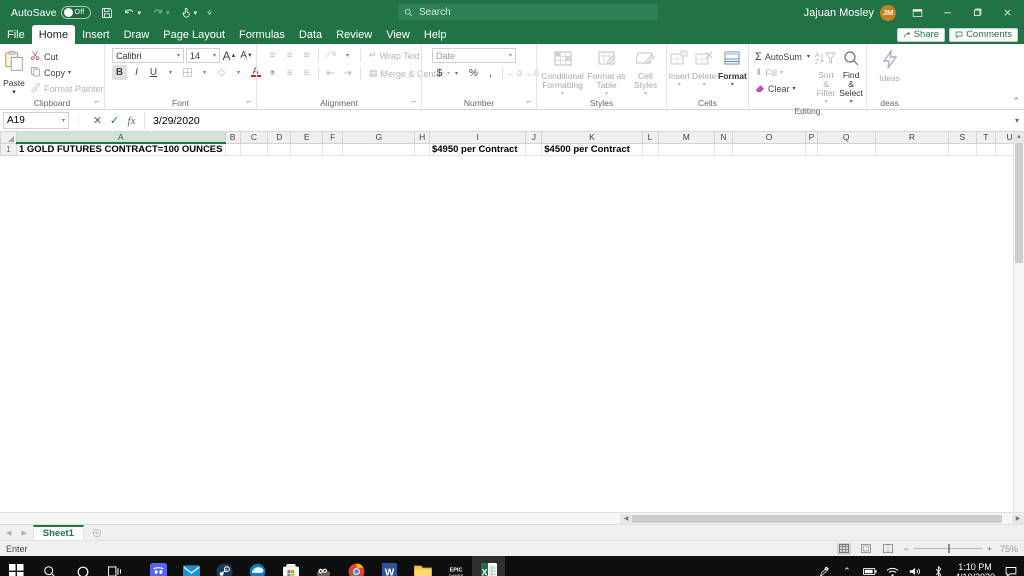 This screenshot has height=576, width=1024. I want to click on zoom-slider: − +, so click(947, 549).